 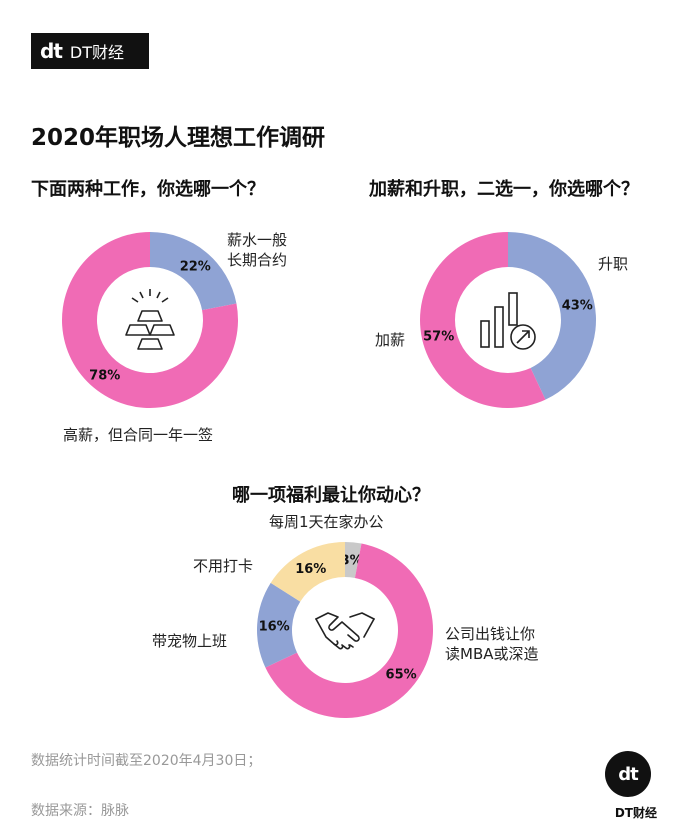 What do you see at coordinates (490, 634) in the screenshot?
I see `q3-label-line-1: 公司出钱让你` at bounding box center [490, 634].